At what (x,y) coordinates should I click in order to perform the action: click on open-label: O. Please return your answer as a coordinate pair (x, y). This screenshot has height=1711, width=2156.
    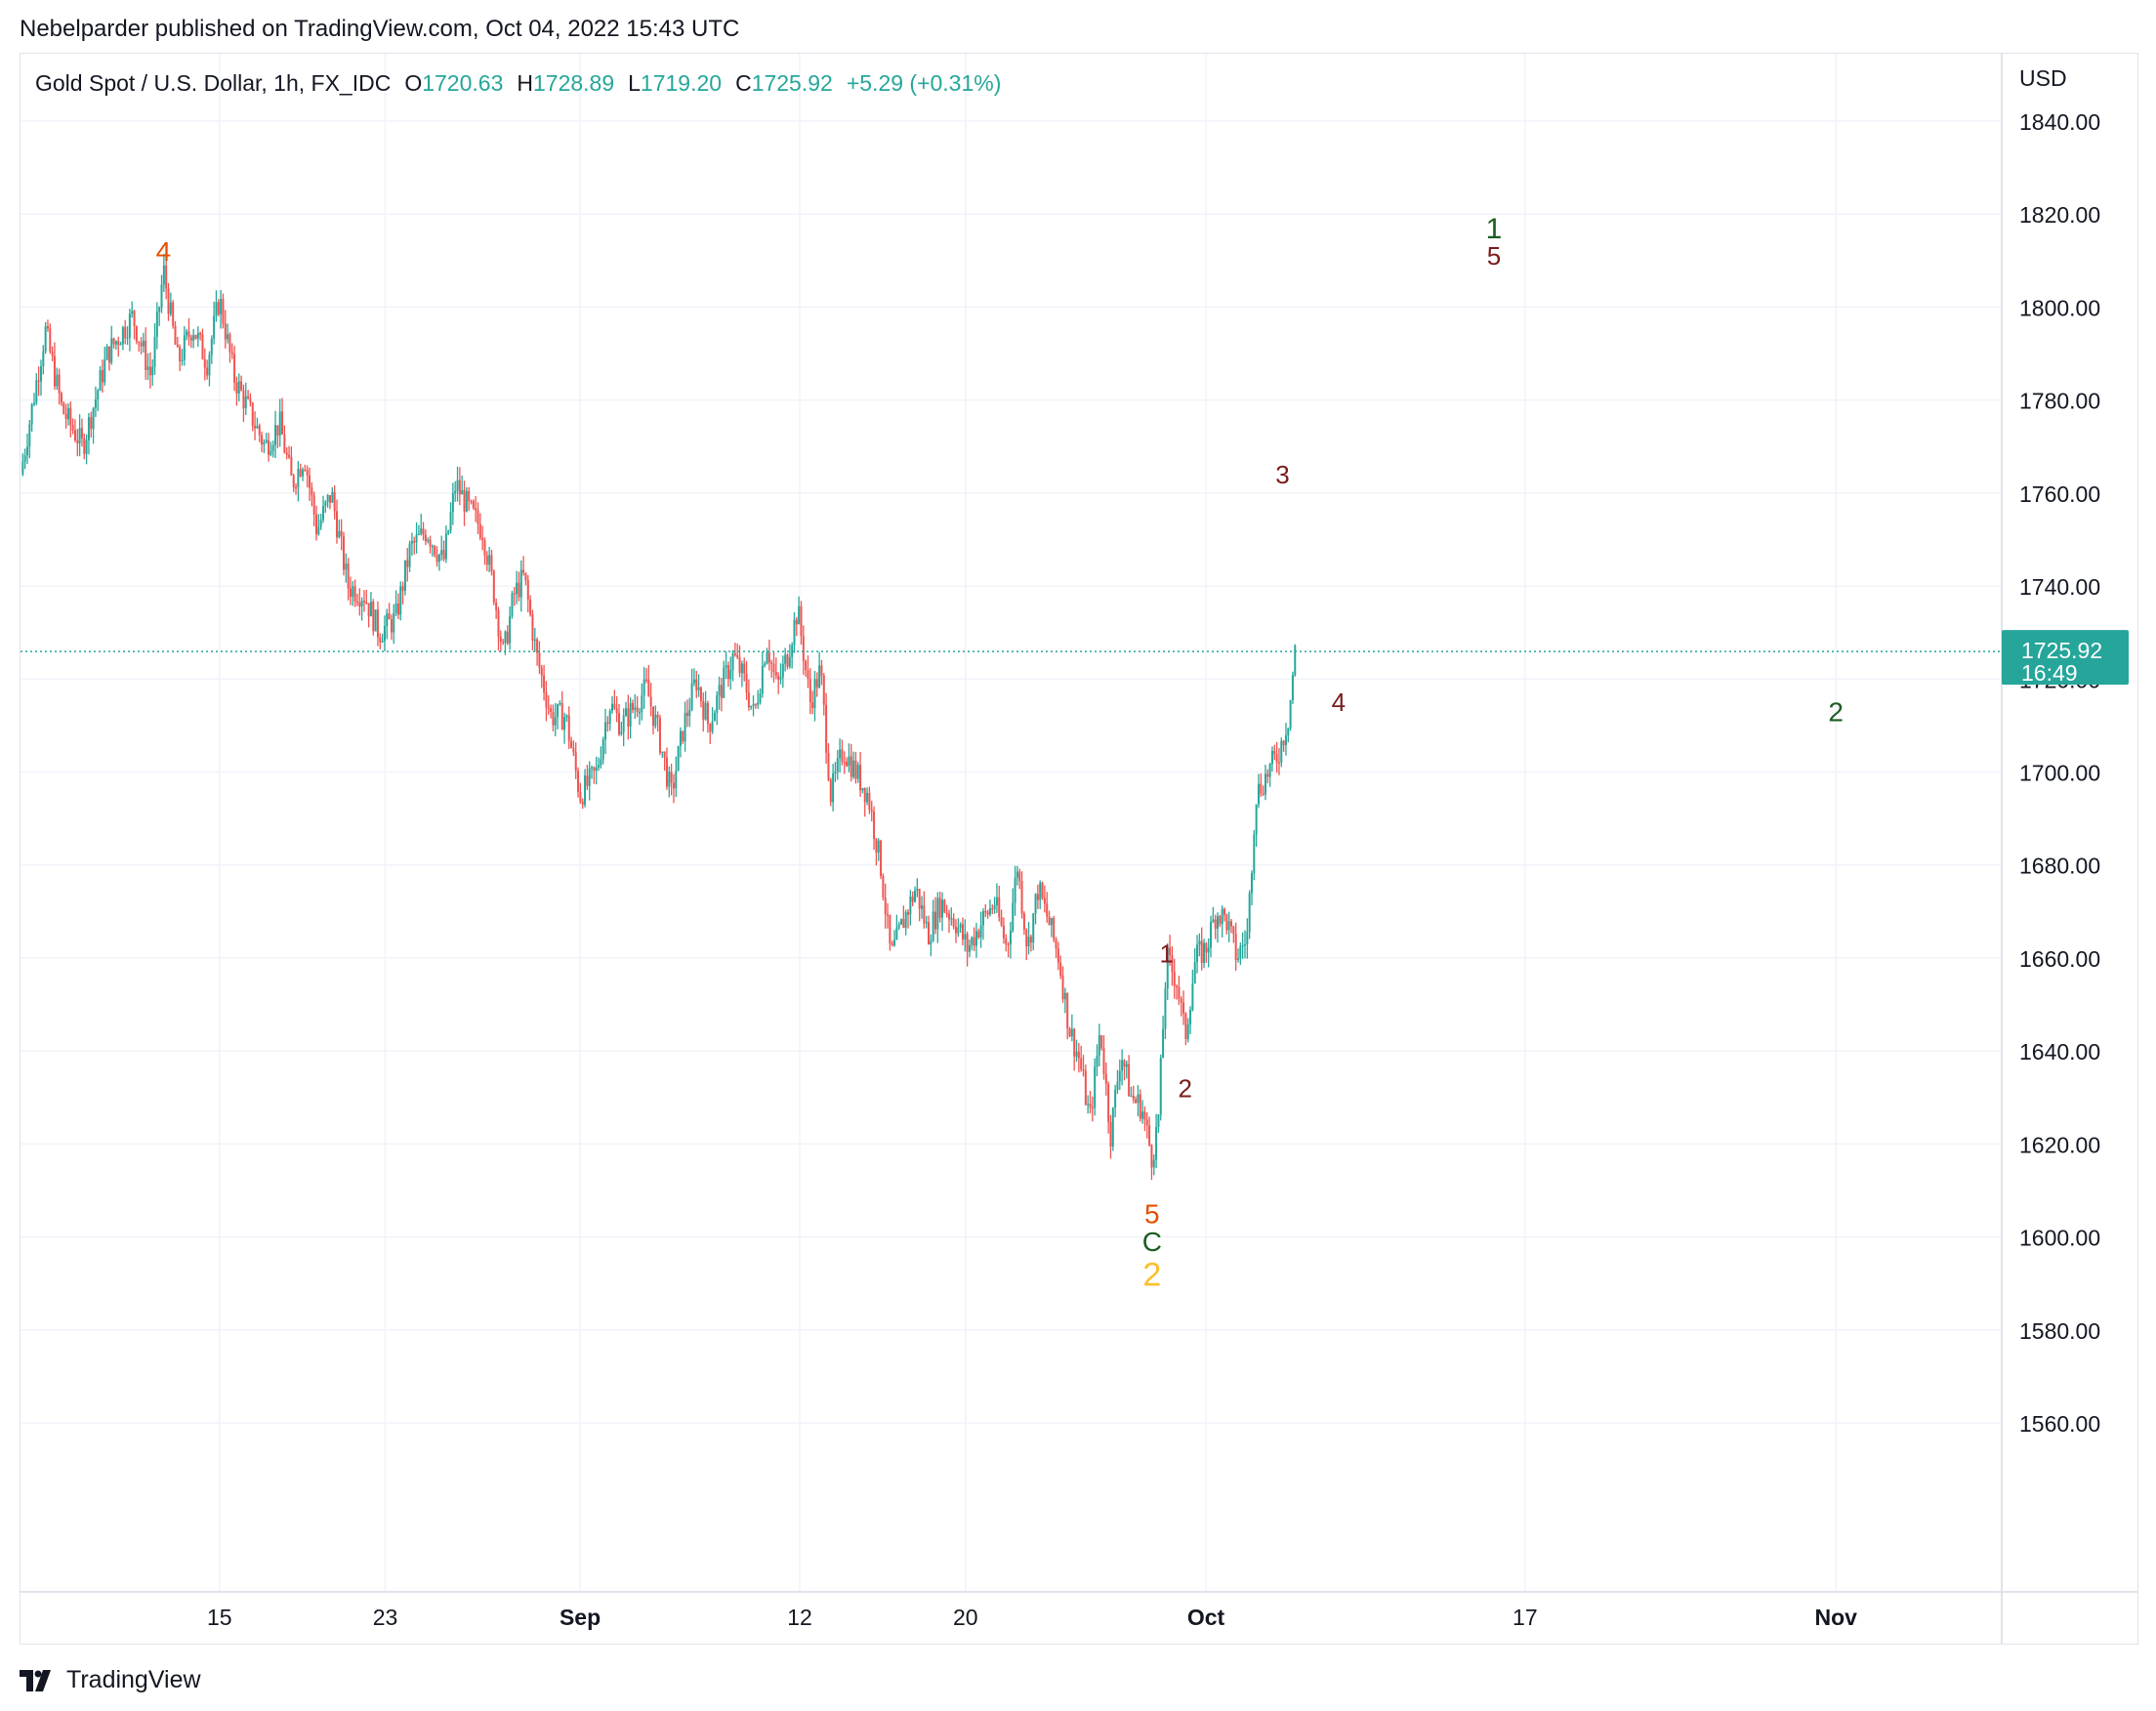
    Looking at the image, I should click on (414, 83).